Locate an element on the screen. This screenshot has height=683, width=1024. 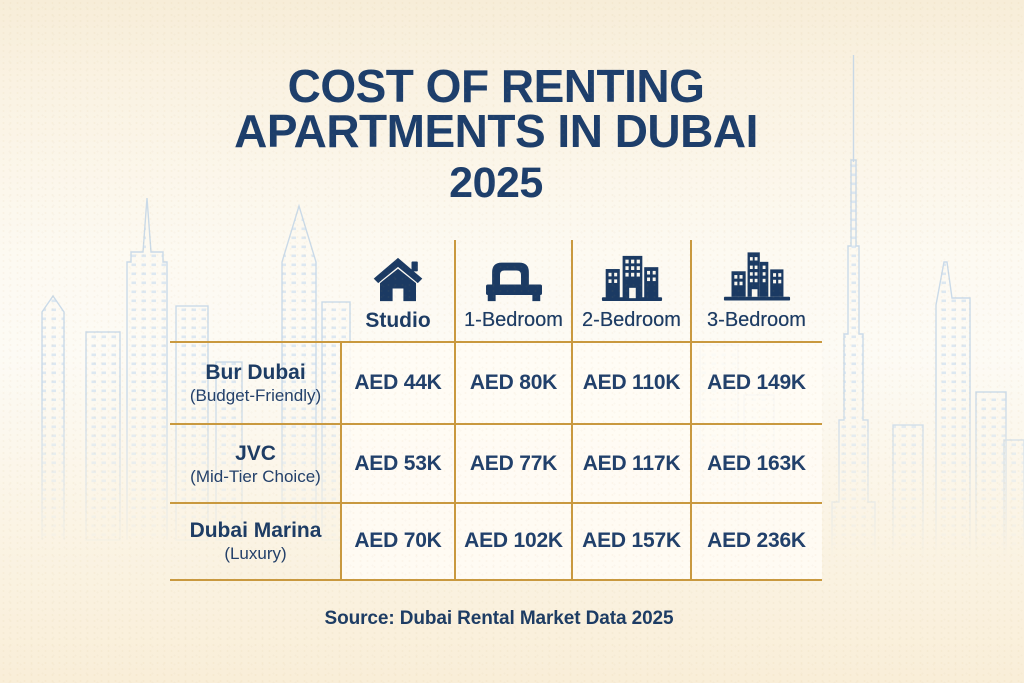
rent-value-cell: AED 149K is located at coordinates (756, 382).